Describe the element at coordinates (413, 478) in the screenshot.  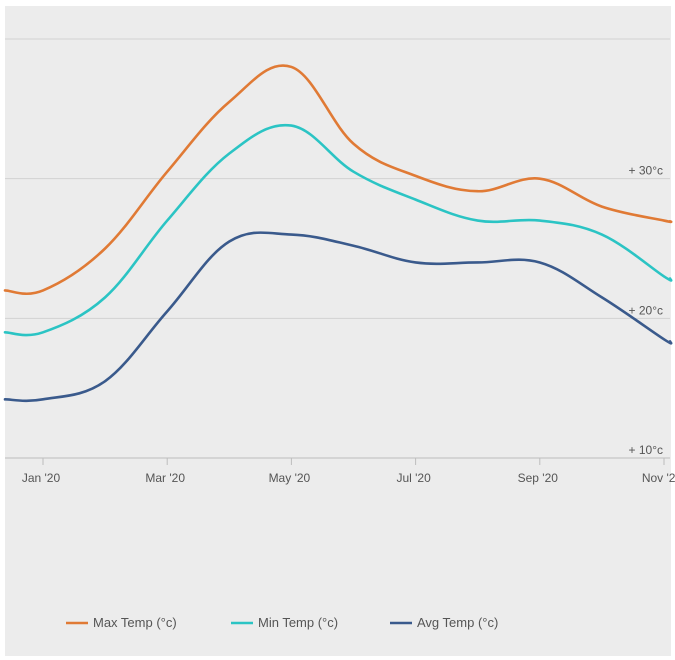
I see `x-tick-label: Jul '20` at that location.